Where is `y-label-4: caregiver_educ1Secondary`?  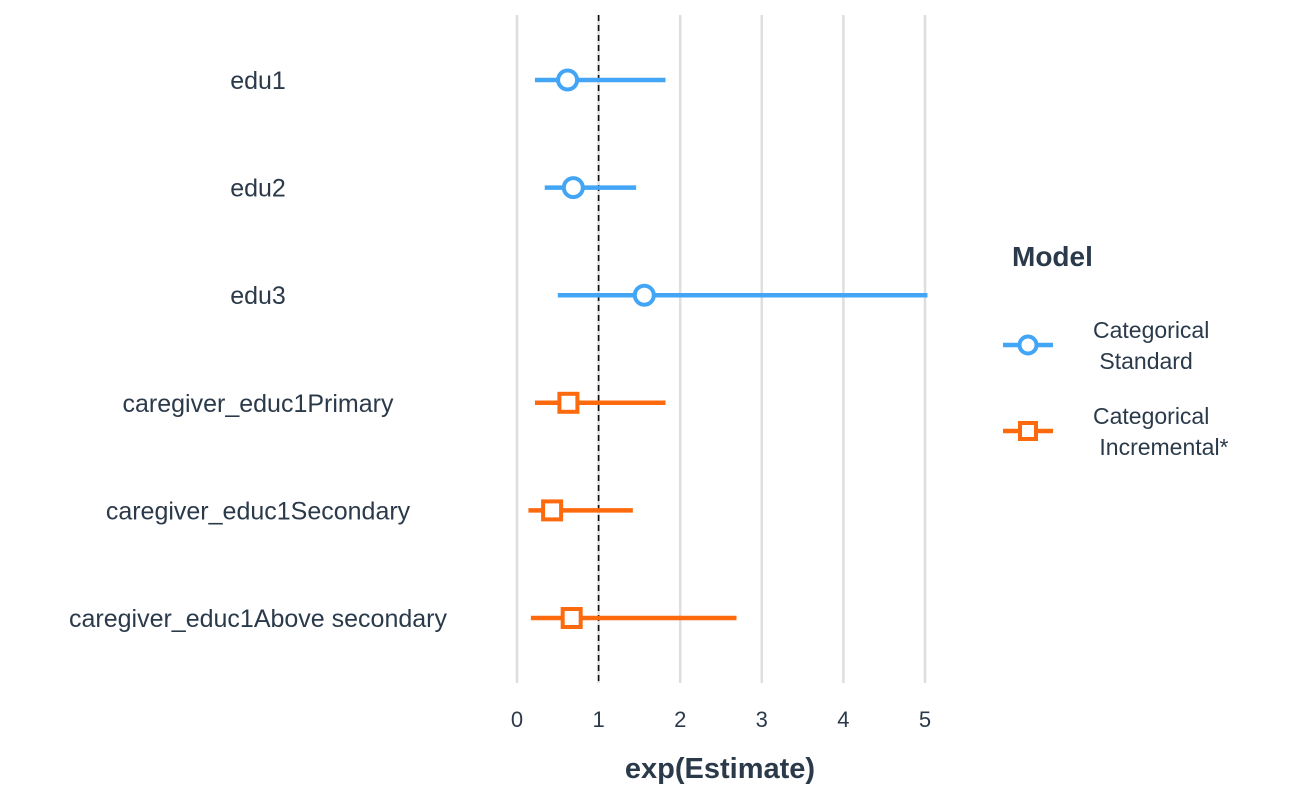
y-label-4: caregiver_educ1Secondary is located at coordinates (258, 511).